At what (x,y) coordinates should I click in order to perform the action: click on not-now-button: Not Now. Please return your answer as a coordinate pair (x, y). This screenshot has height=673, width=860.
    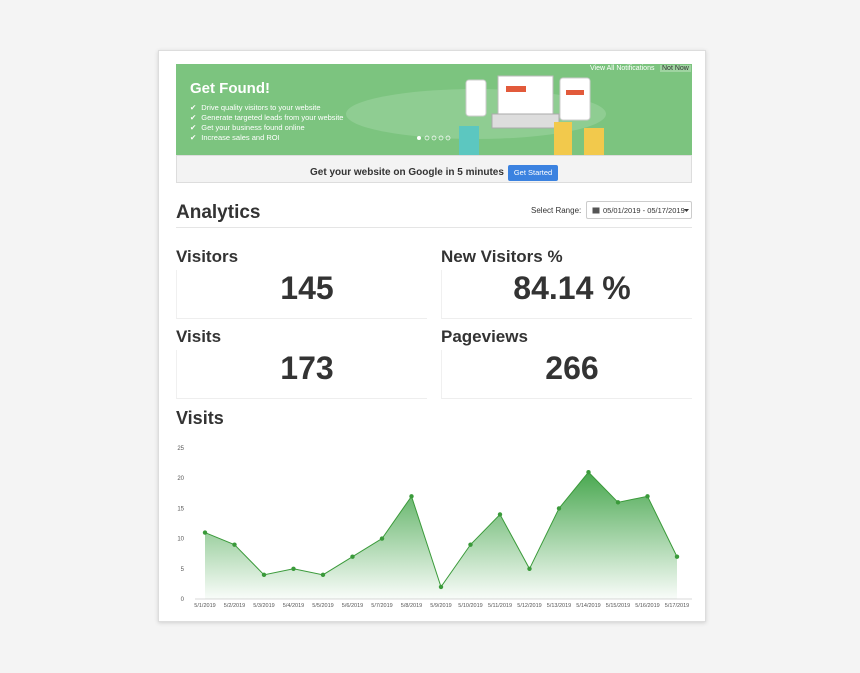
    Looking at the image, I should click on (675, 68).